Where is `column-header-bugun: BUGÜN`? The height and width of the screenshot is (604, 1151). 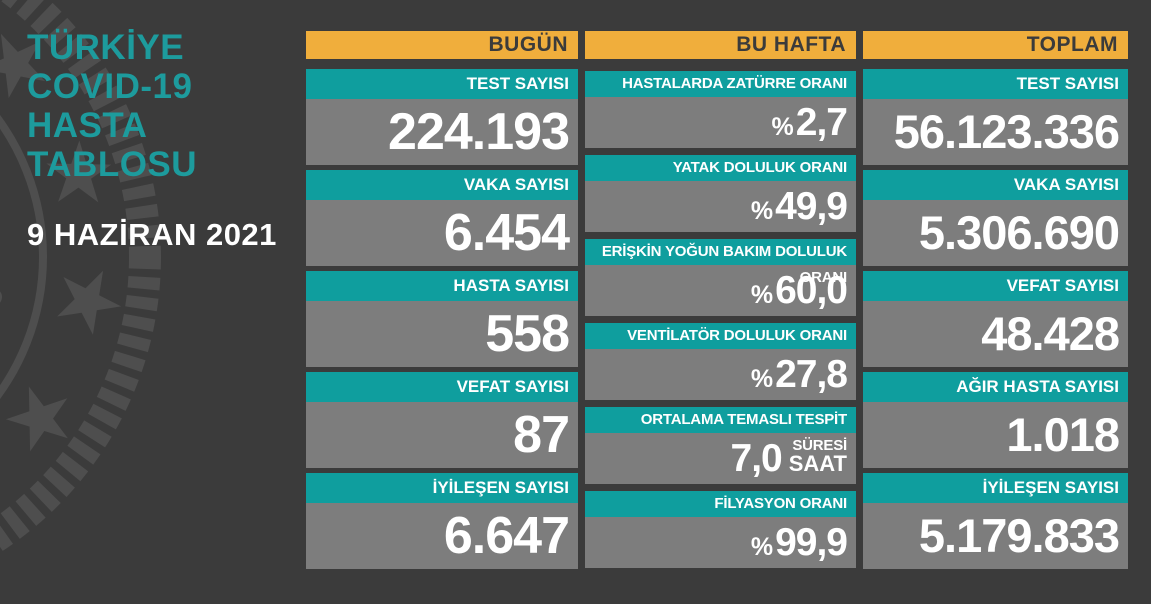
column-header-bugun: BUGÜN is located at coordinates (442, 45).